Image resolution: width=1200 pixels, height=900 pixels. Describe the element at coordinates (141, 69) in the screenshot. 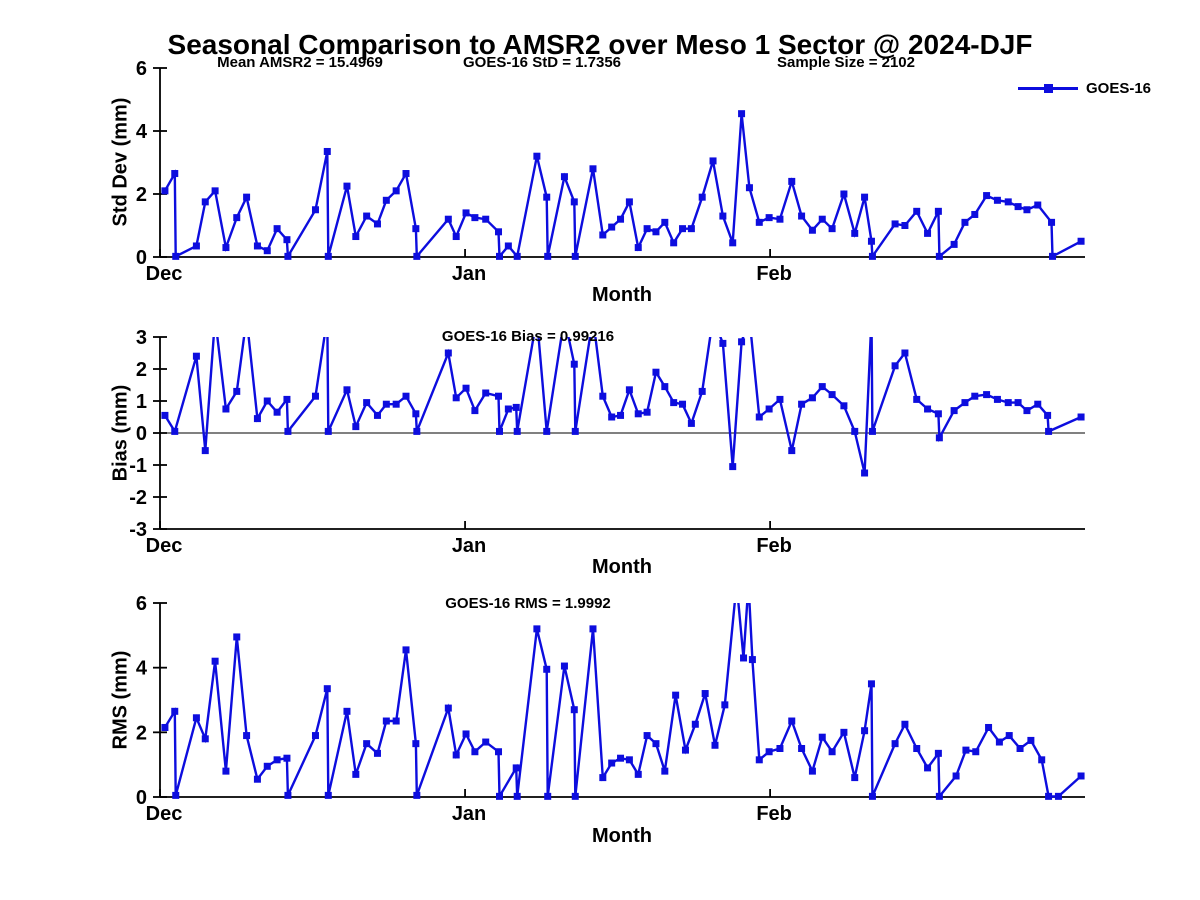

I see `y-tick-label: 6` at that location.